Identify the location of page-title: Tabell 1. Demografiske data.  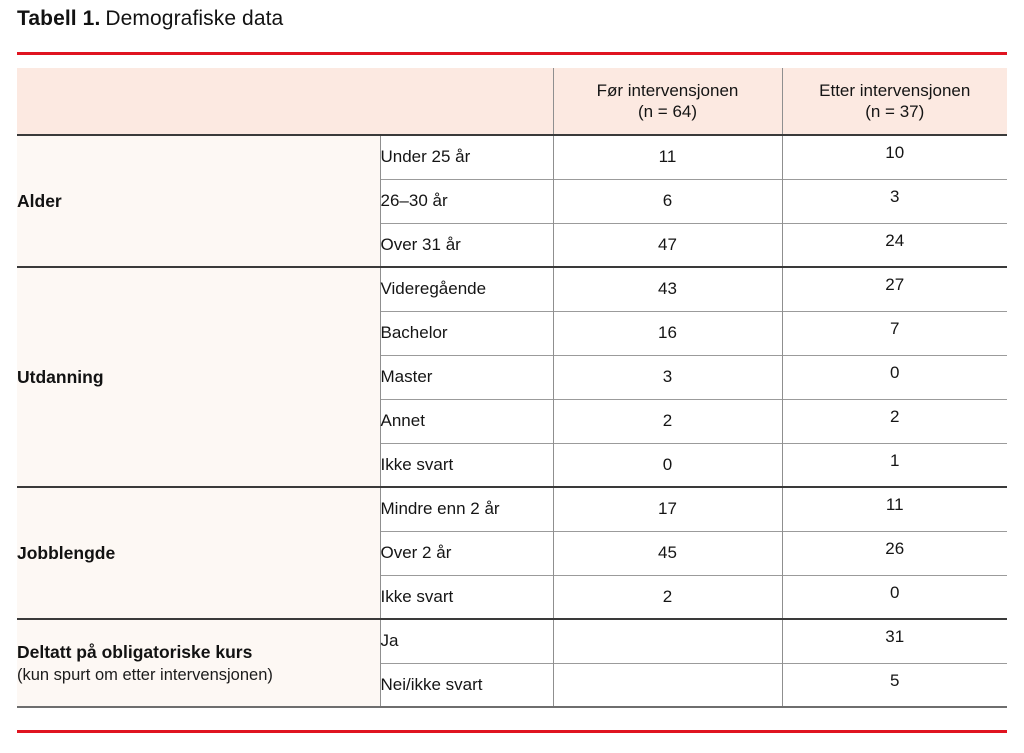
(512, 19).